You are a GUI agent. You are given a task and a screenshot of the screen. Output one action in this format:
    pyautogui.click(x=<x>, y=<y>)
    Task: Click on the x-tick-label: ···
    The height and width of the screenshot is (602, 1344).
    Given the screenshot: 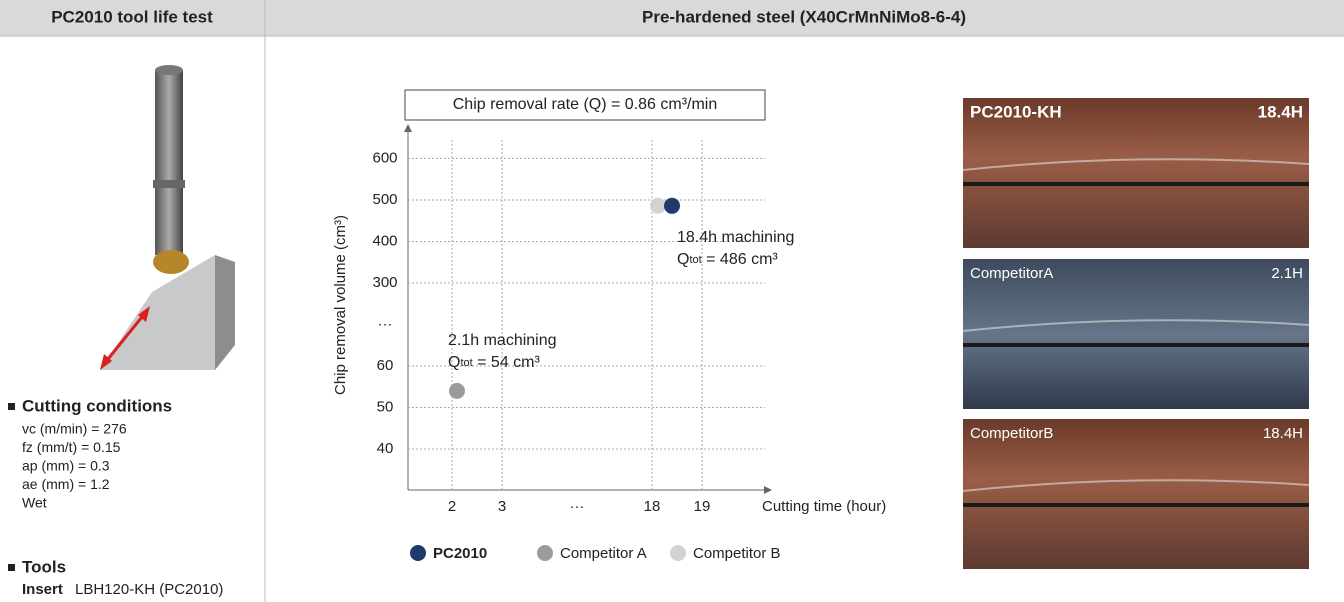 What is the action you would take?
    pyautogui.click(x=577, y=506)
    